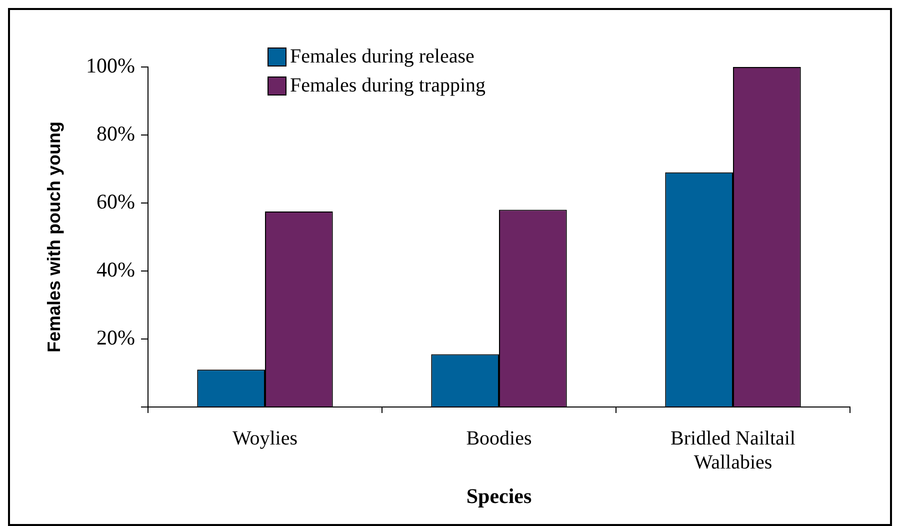 This screenshot has height=526, width=903. What do you see at coordinates (115, 338) in the screenshot?
I see `y-tick-label: 20%` at bounding box center [115, 338].